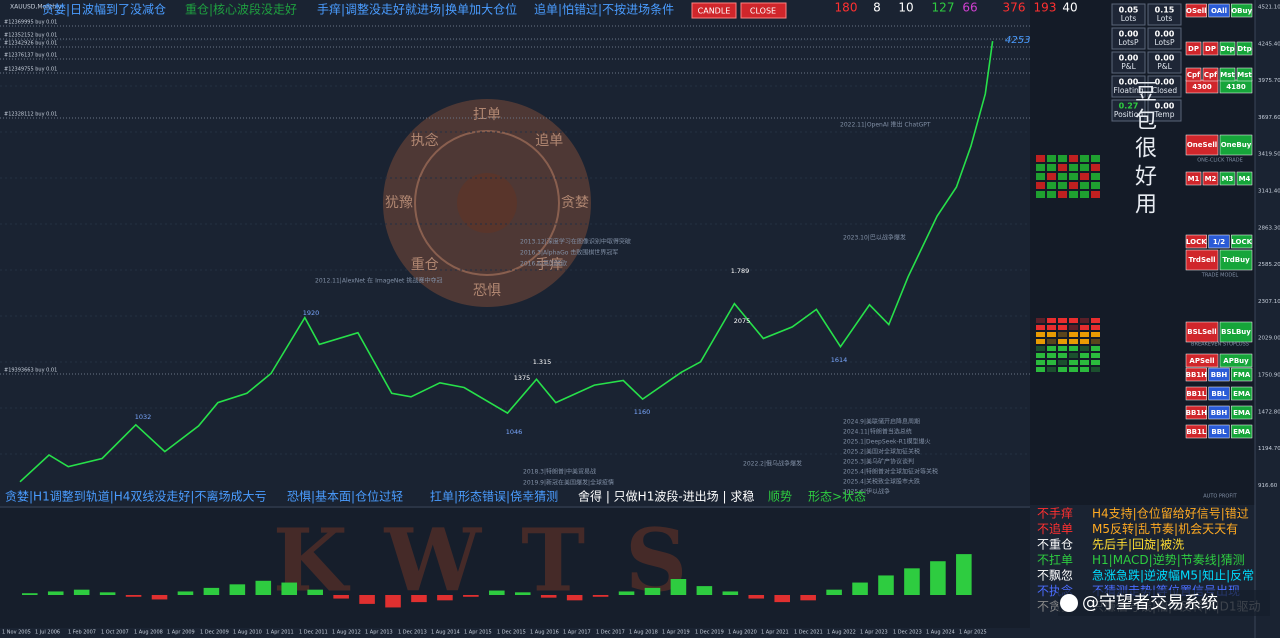 This screenshot has height=638, width=1280. I want to click on trade-button-label: OSell, so click(1196, 11).